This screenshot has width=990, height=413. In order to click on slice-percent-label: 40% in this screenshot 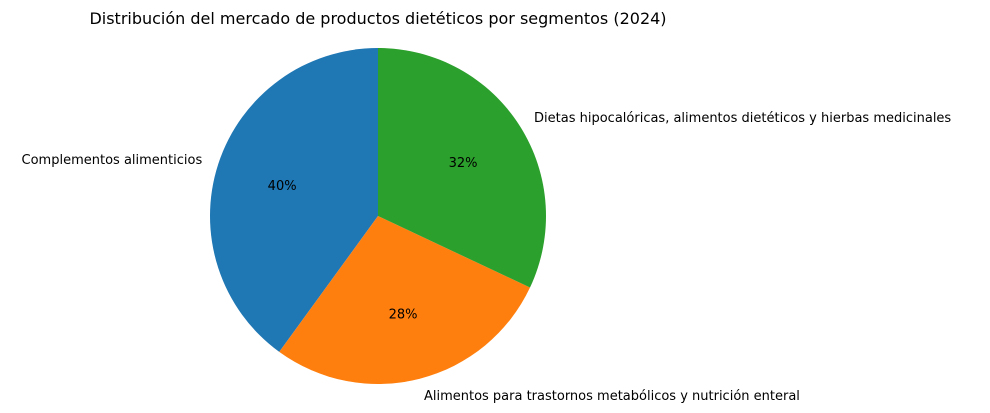, I will do `click(282, 186)`.